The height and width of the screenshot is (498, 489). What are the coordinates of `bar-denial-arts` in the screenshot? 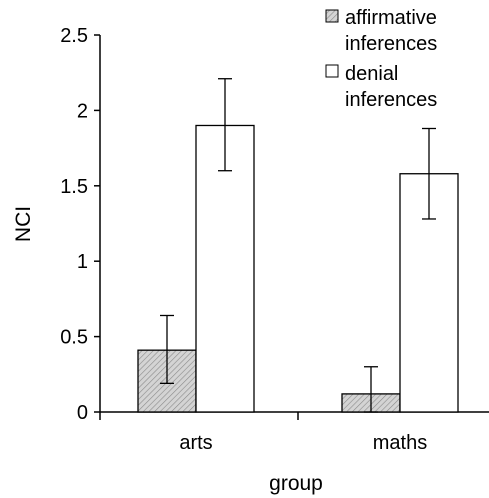 It's located at (225, 268).